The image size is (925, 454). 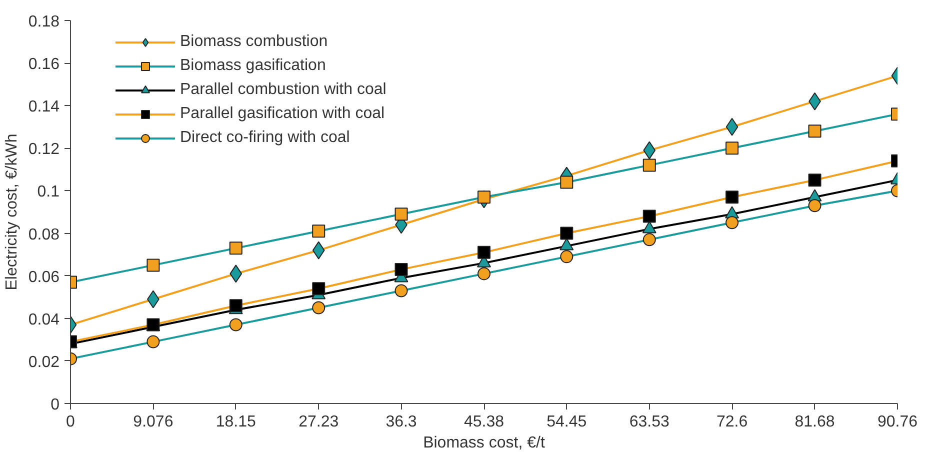 What do you see at coordinates (318, 422) in the screenshot?
I see `x-tick-label: 27.23` at bounding box center [318, 422].